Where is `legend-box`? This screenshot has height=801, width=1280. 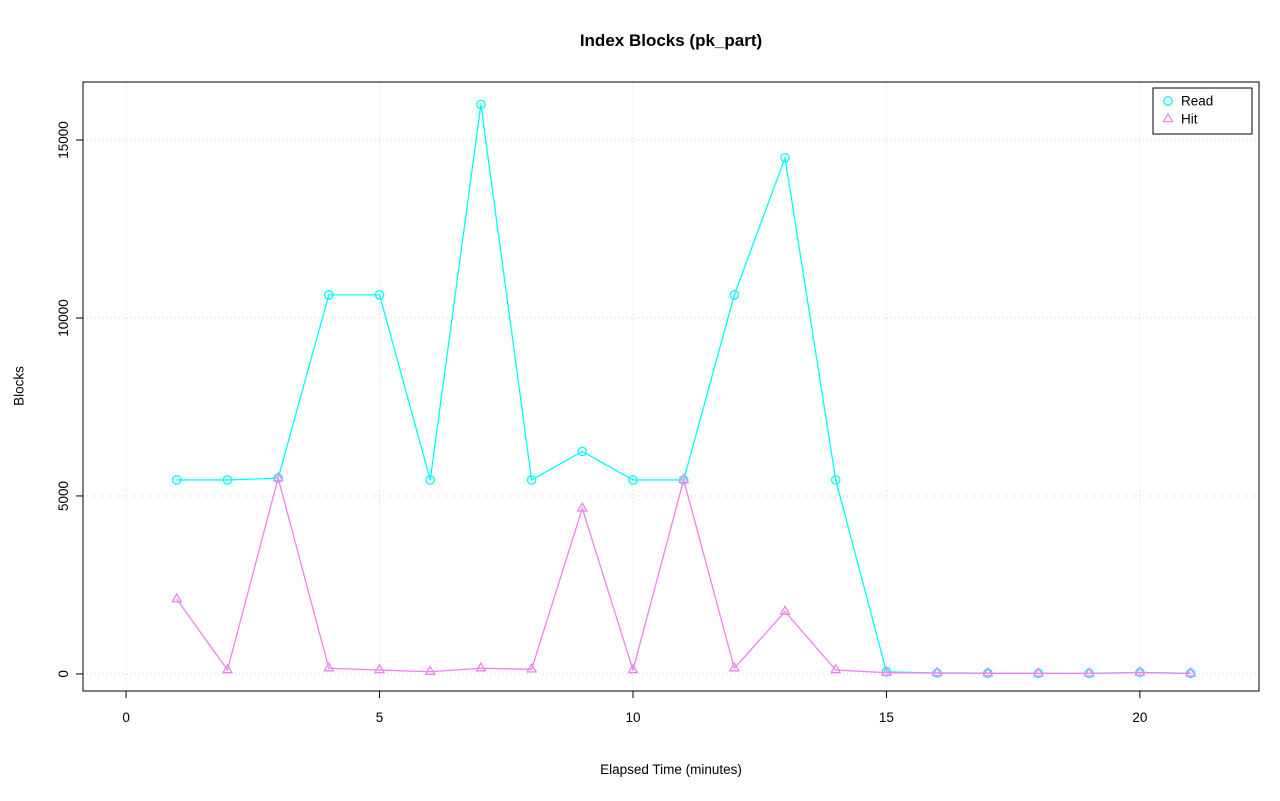
legend-box is located at coordinates (1202, 111).